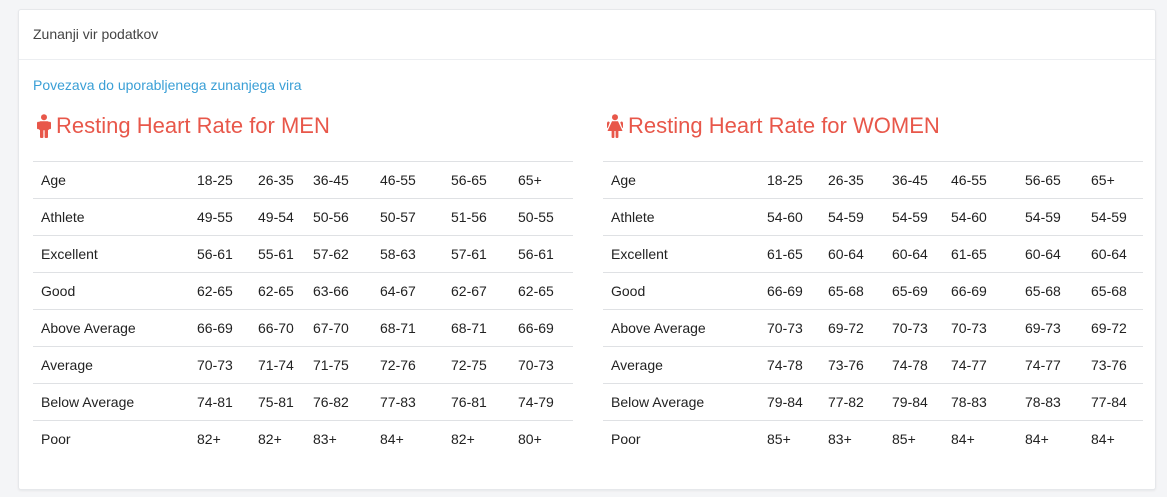 Image resolution: width=1167 pixels, height=497 pixels. What do you see at coordinates (407, 402) in the screenshot?
I see `table-cell: 77-83` at bounding box center [407, 402].